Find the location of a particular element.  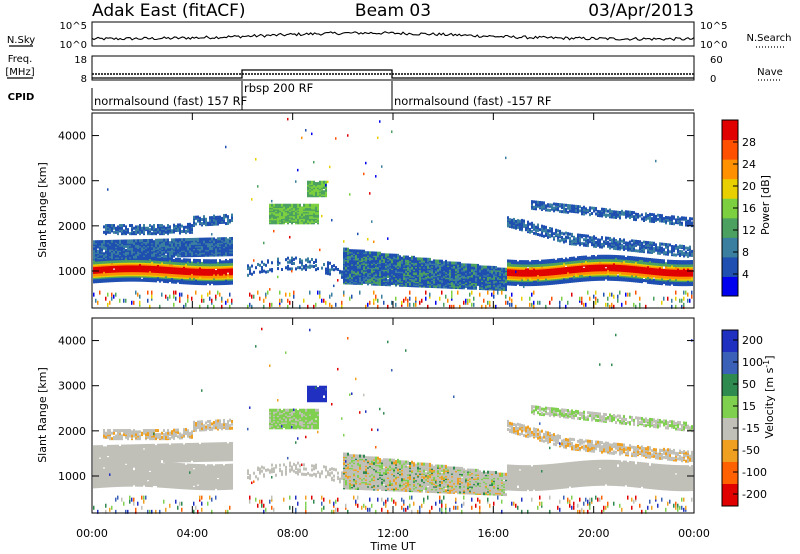

power-ytick-label: 2000 is located at coordinates (72, 226).